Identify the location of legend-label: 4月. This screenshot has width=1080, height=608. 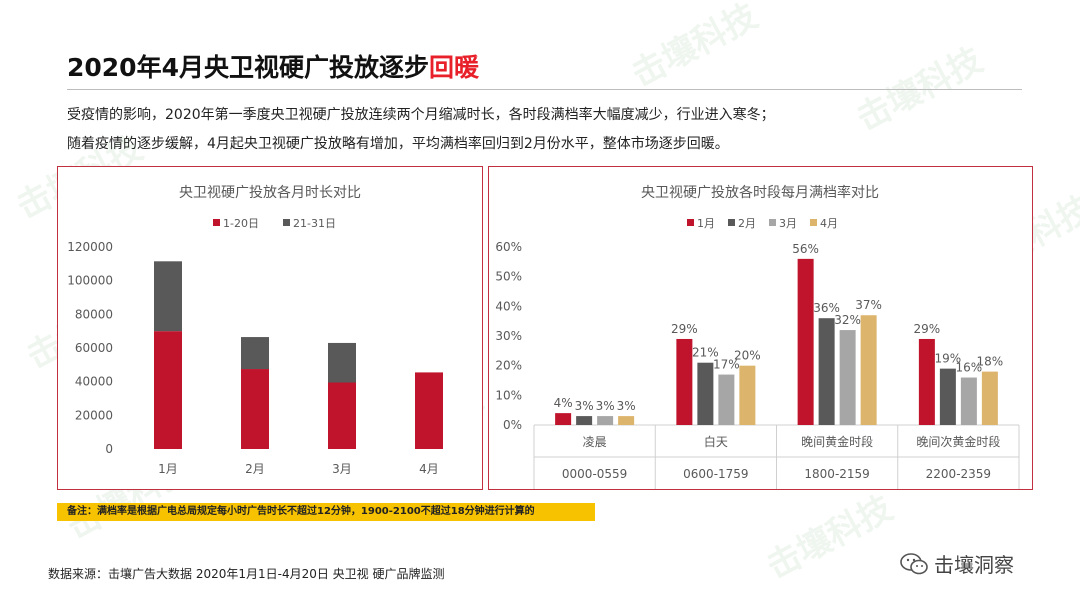
(829, 223).